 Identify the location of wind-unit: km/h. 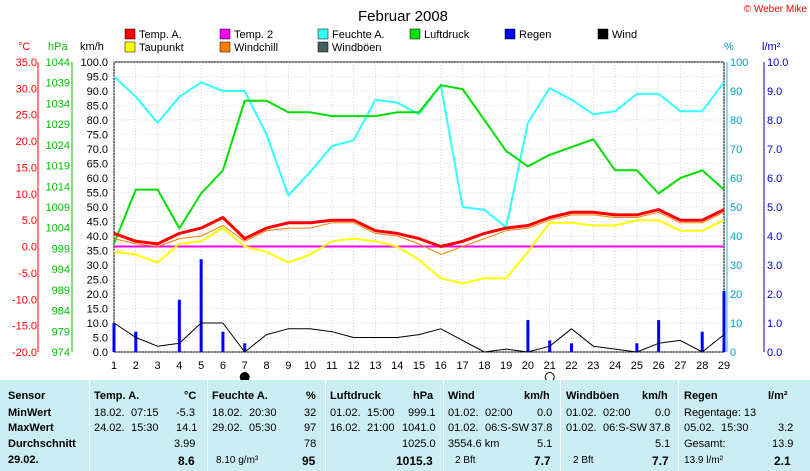
(537, 396).